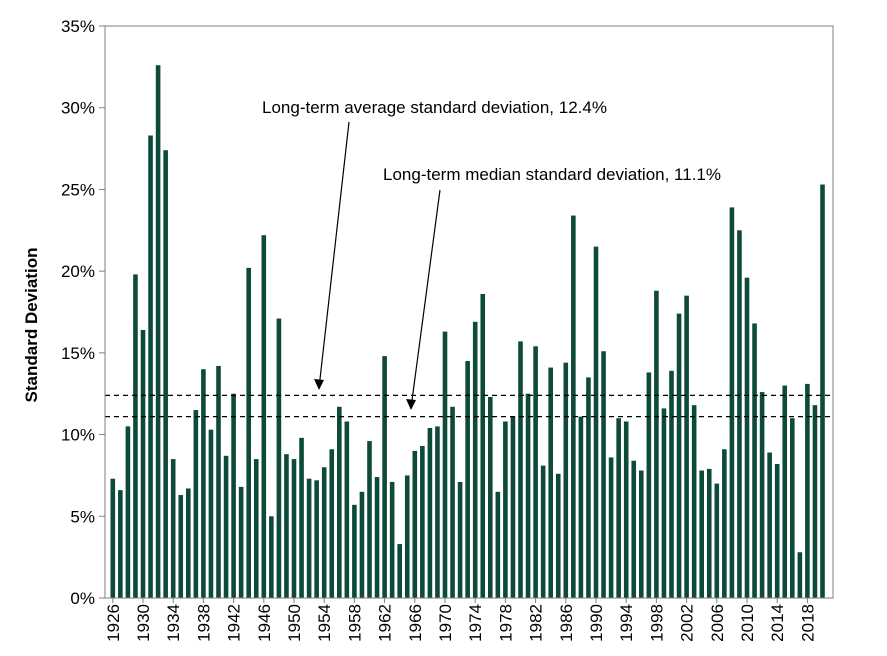  I want to click on y-tick-label: 10%, so click(78, 435).